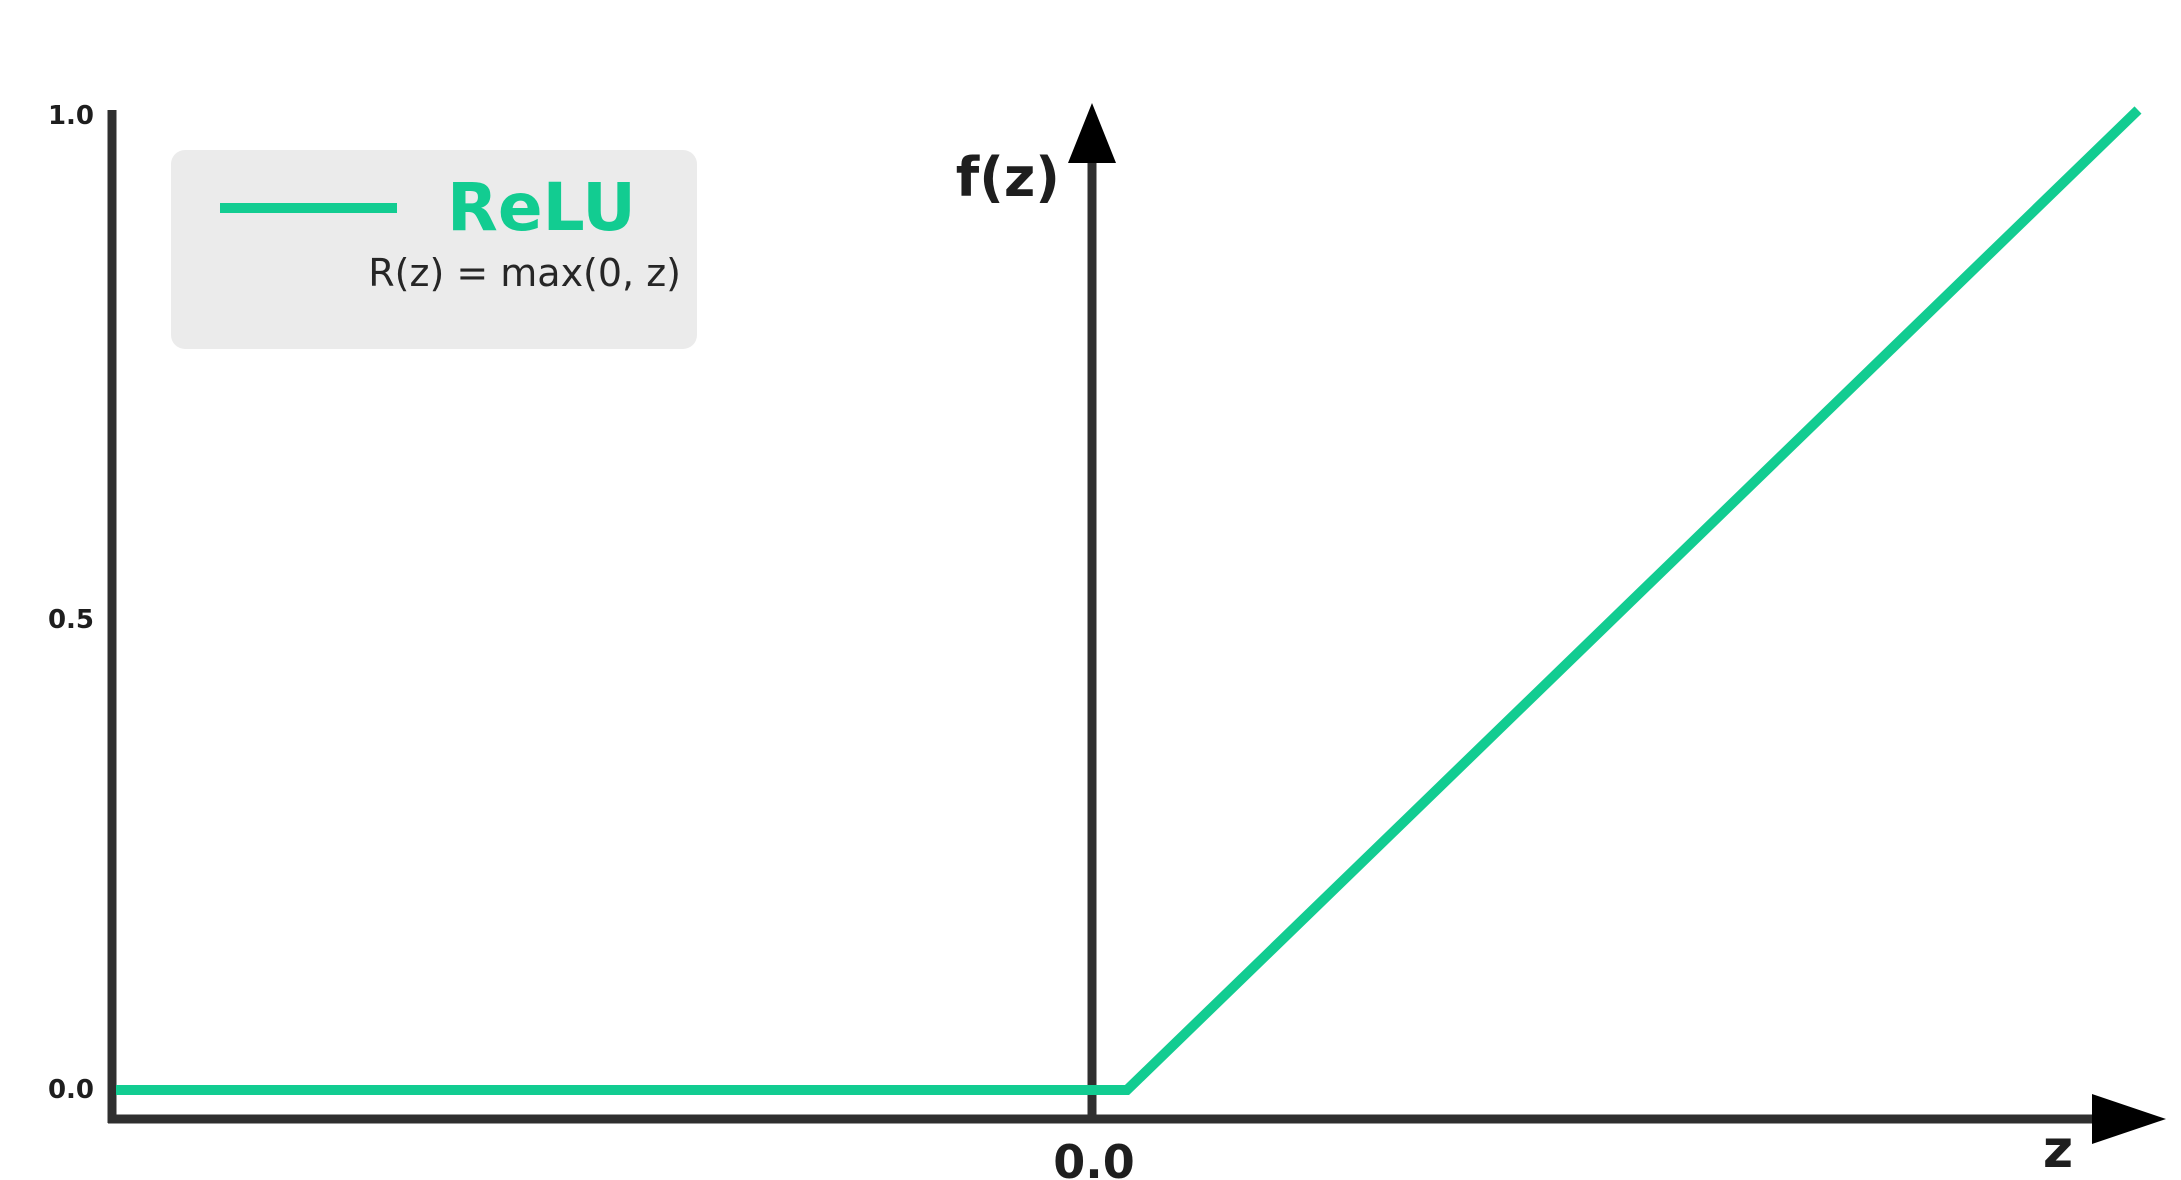 Image resolution: width=2181 pixels, height=1180 pixels. Describe the element at coordinates (71, 620) in the screenshot. I see `y-tick-label: 0.5` at that location.